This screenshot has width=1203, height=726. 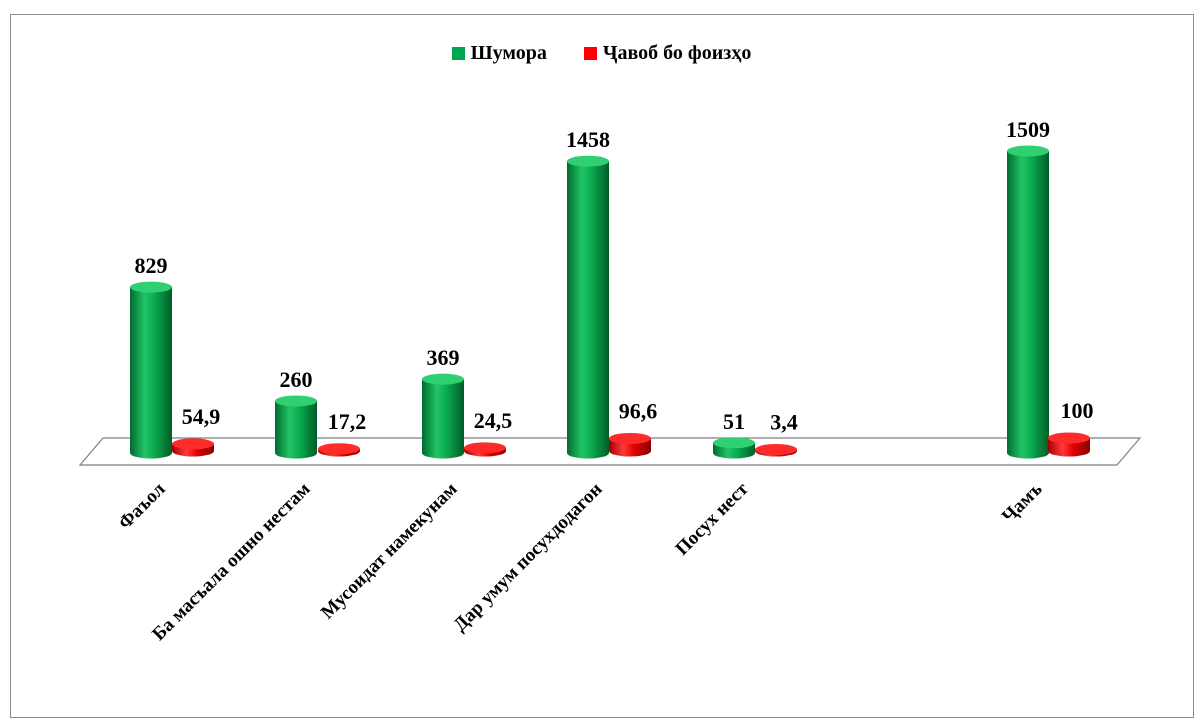 I want to click on category-label-1: Ба масъала ошно нестам, so click(x=231, y=562).